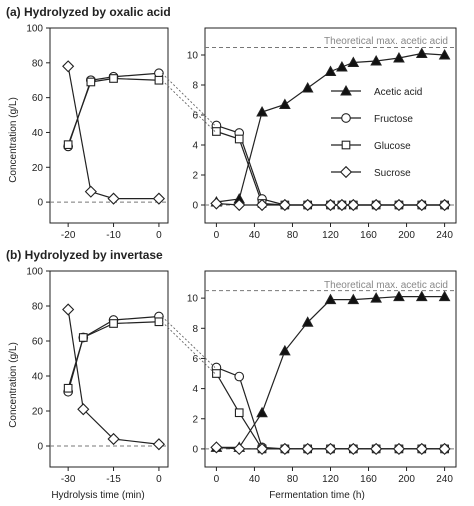 The height and width of the screenshot is (506, 474). What do you see at coordinates (113, 235) in the screenshot?
I see `panel-a-hydrolysis-x-tick-label: -10` at bounding box center [113, 235].